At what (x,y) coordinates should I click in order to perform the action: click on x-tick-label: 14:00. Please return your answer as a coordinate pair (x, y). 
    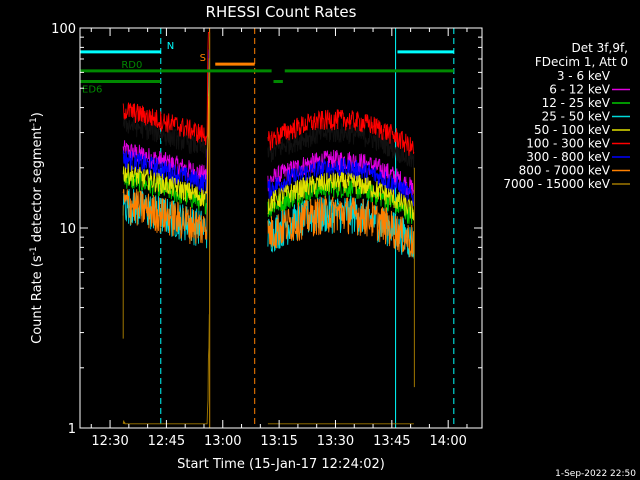
    Looking at the image, I should click on (447, 441).